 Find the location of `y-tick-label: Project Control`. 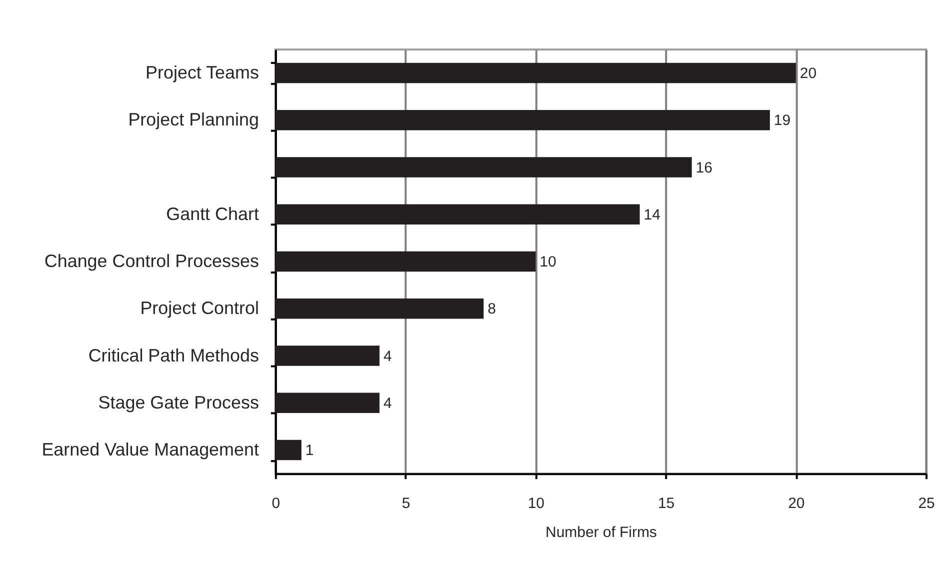

y-tick-label: Project Control is located at coordinates (199, 308).